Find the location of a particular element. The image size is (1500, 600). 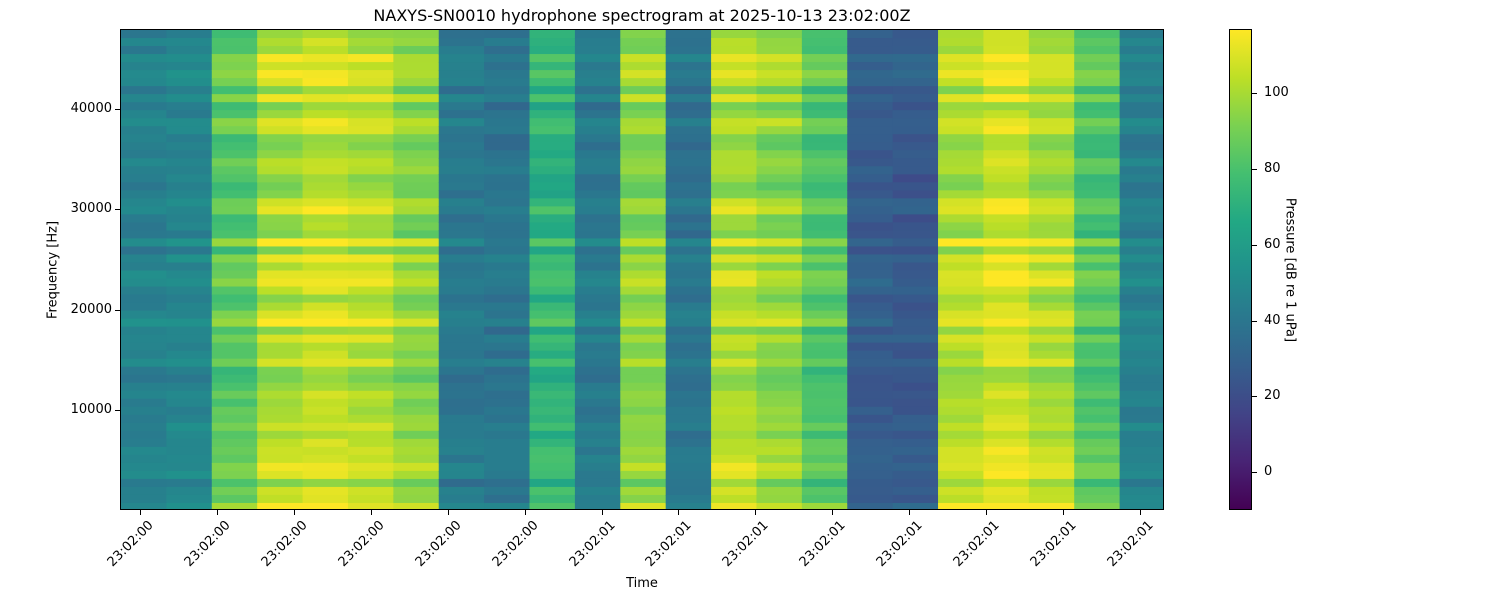

colorbar-tick-mark is located at coordinates (1254, 396).